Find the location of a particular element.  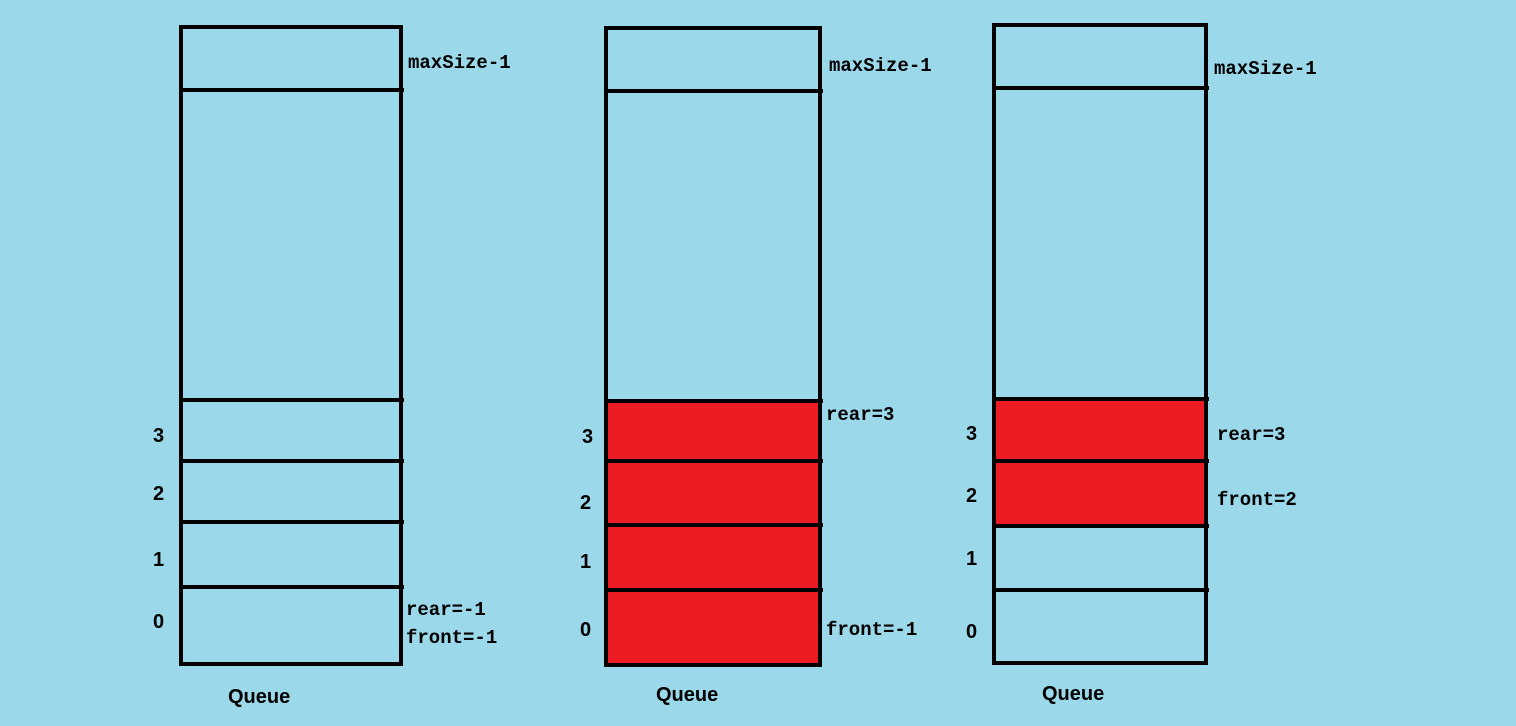

queue-2-index-0: 0 is located at coordinates (586, 630).